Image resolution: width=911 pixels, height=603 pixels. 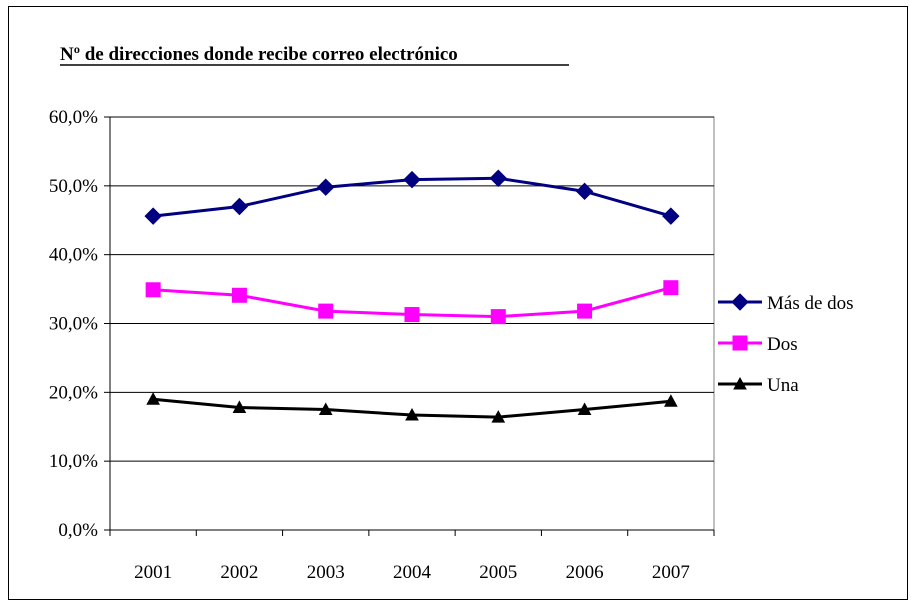 What do you see at coordinates (740, 302) in the screenshot?
I see `legend-marker-mas-de-dos` at bounding box center [740, 302].